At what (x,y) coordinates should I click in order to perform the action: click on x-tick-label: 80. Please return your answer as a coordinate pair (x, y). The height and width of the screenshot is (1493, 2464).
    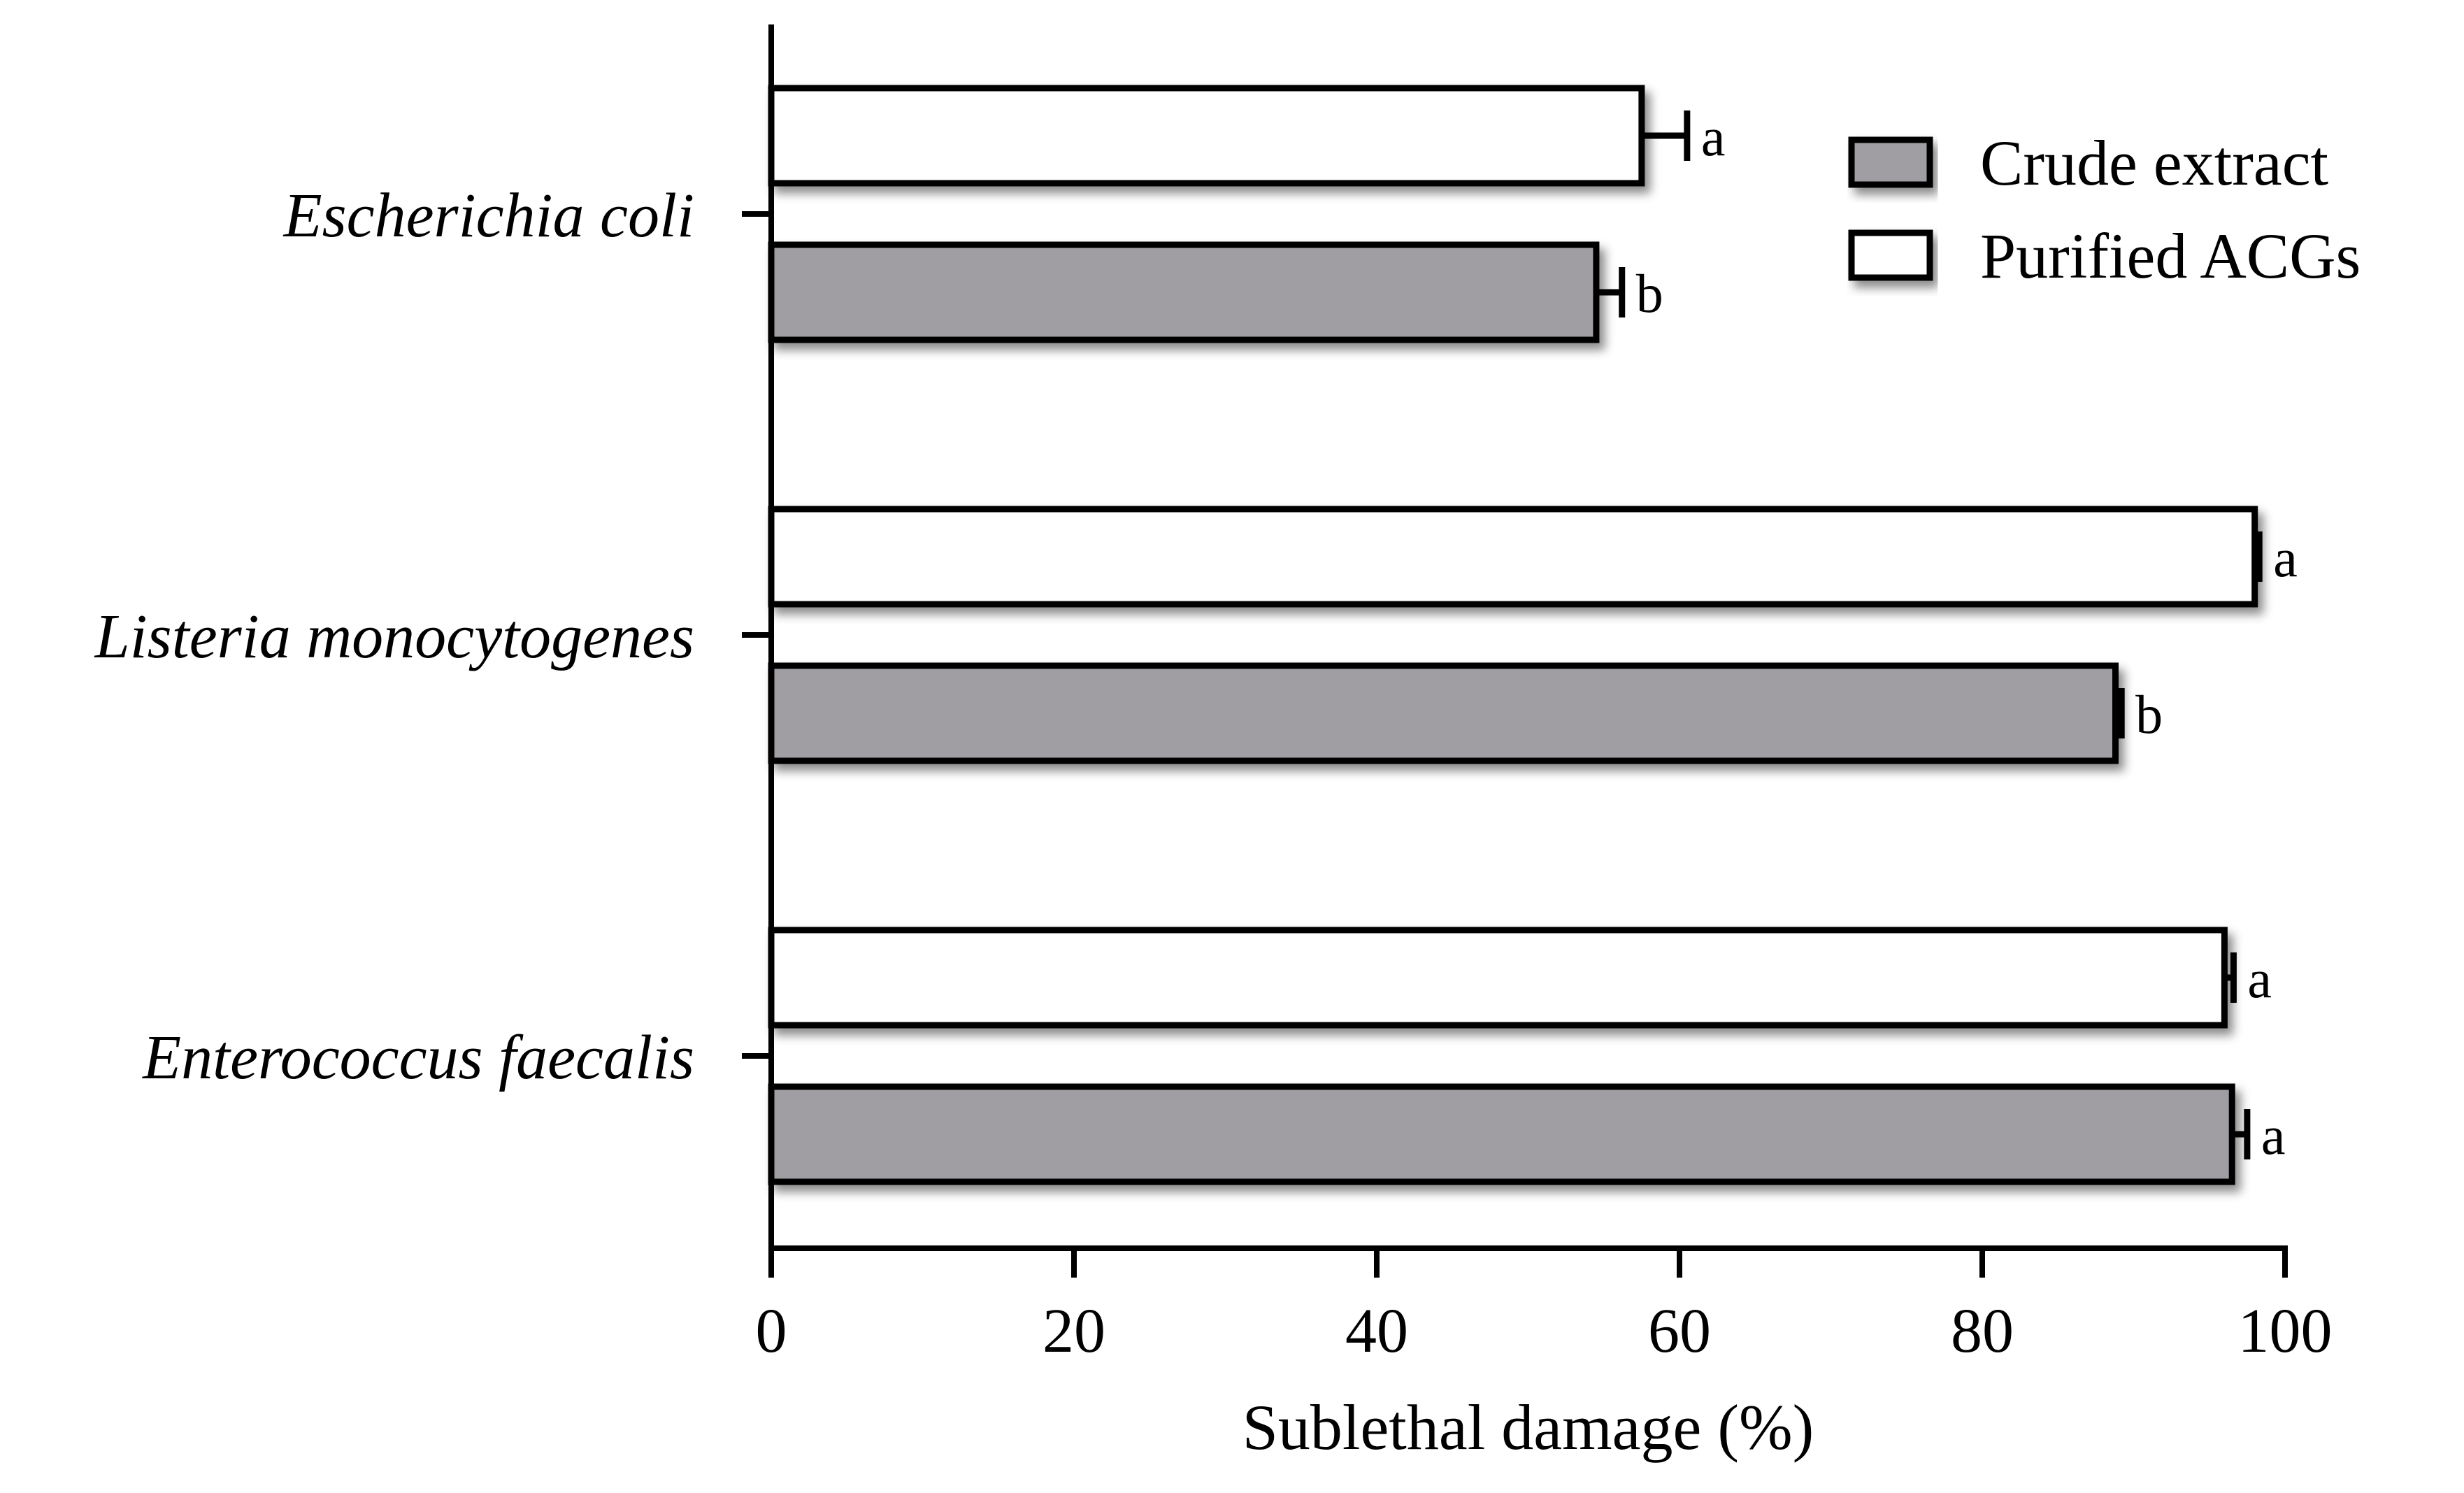
    Looking at the image, I should click on (1982, 1331).